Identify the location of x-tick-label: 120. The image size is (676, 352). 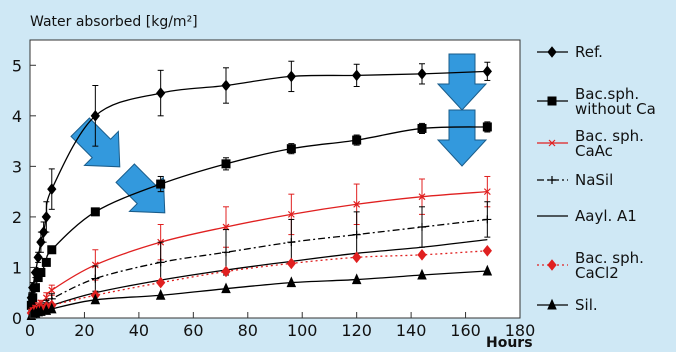
(356, 330).